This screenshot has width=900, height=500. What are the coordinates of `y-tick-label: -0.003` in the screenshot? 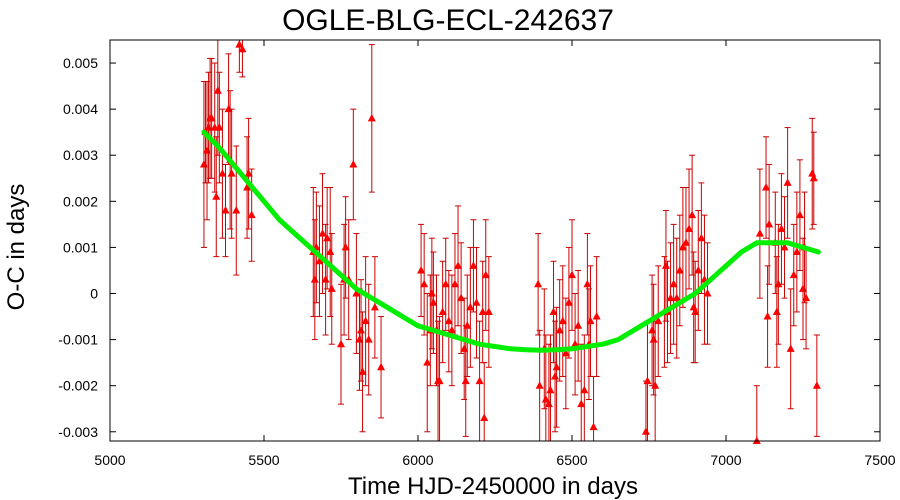 It's located at (78, 432).